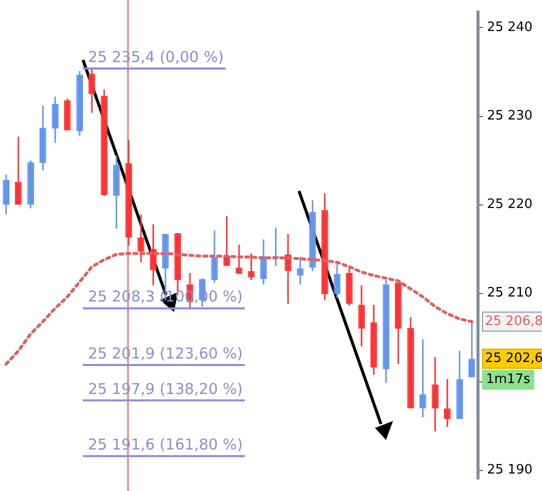 This screenshot has height=491, width=542. Describe the element at coordinates (509, 116) in the screenshot. I see `y-tick-label: 25 230` at that location.